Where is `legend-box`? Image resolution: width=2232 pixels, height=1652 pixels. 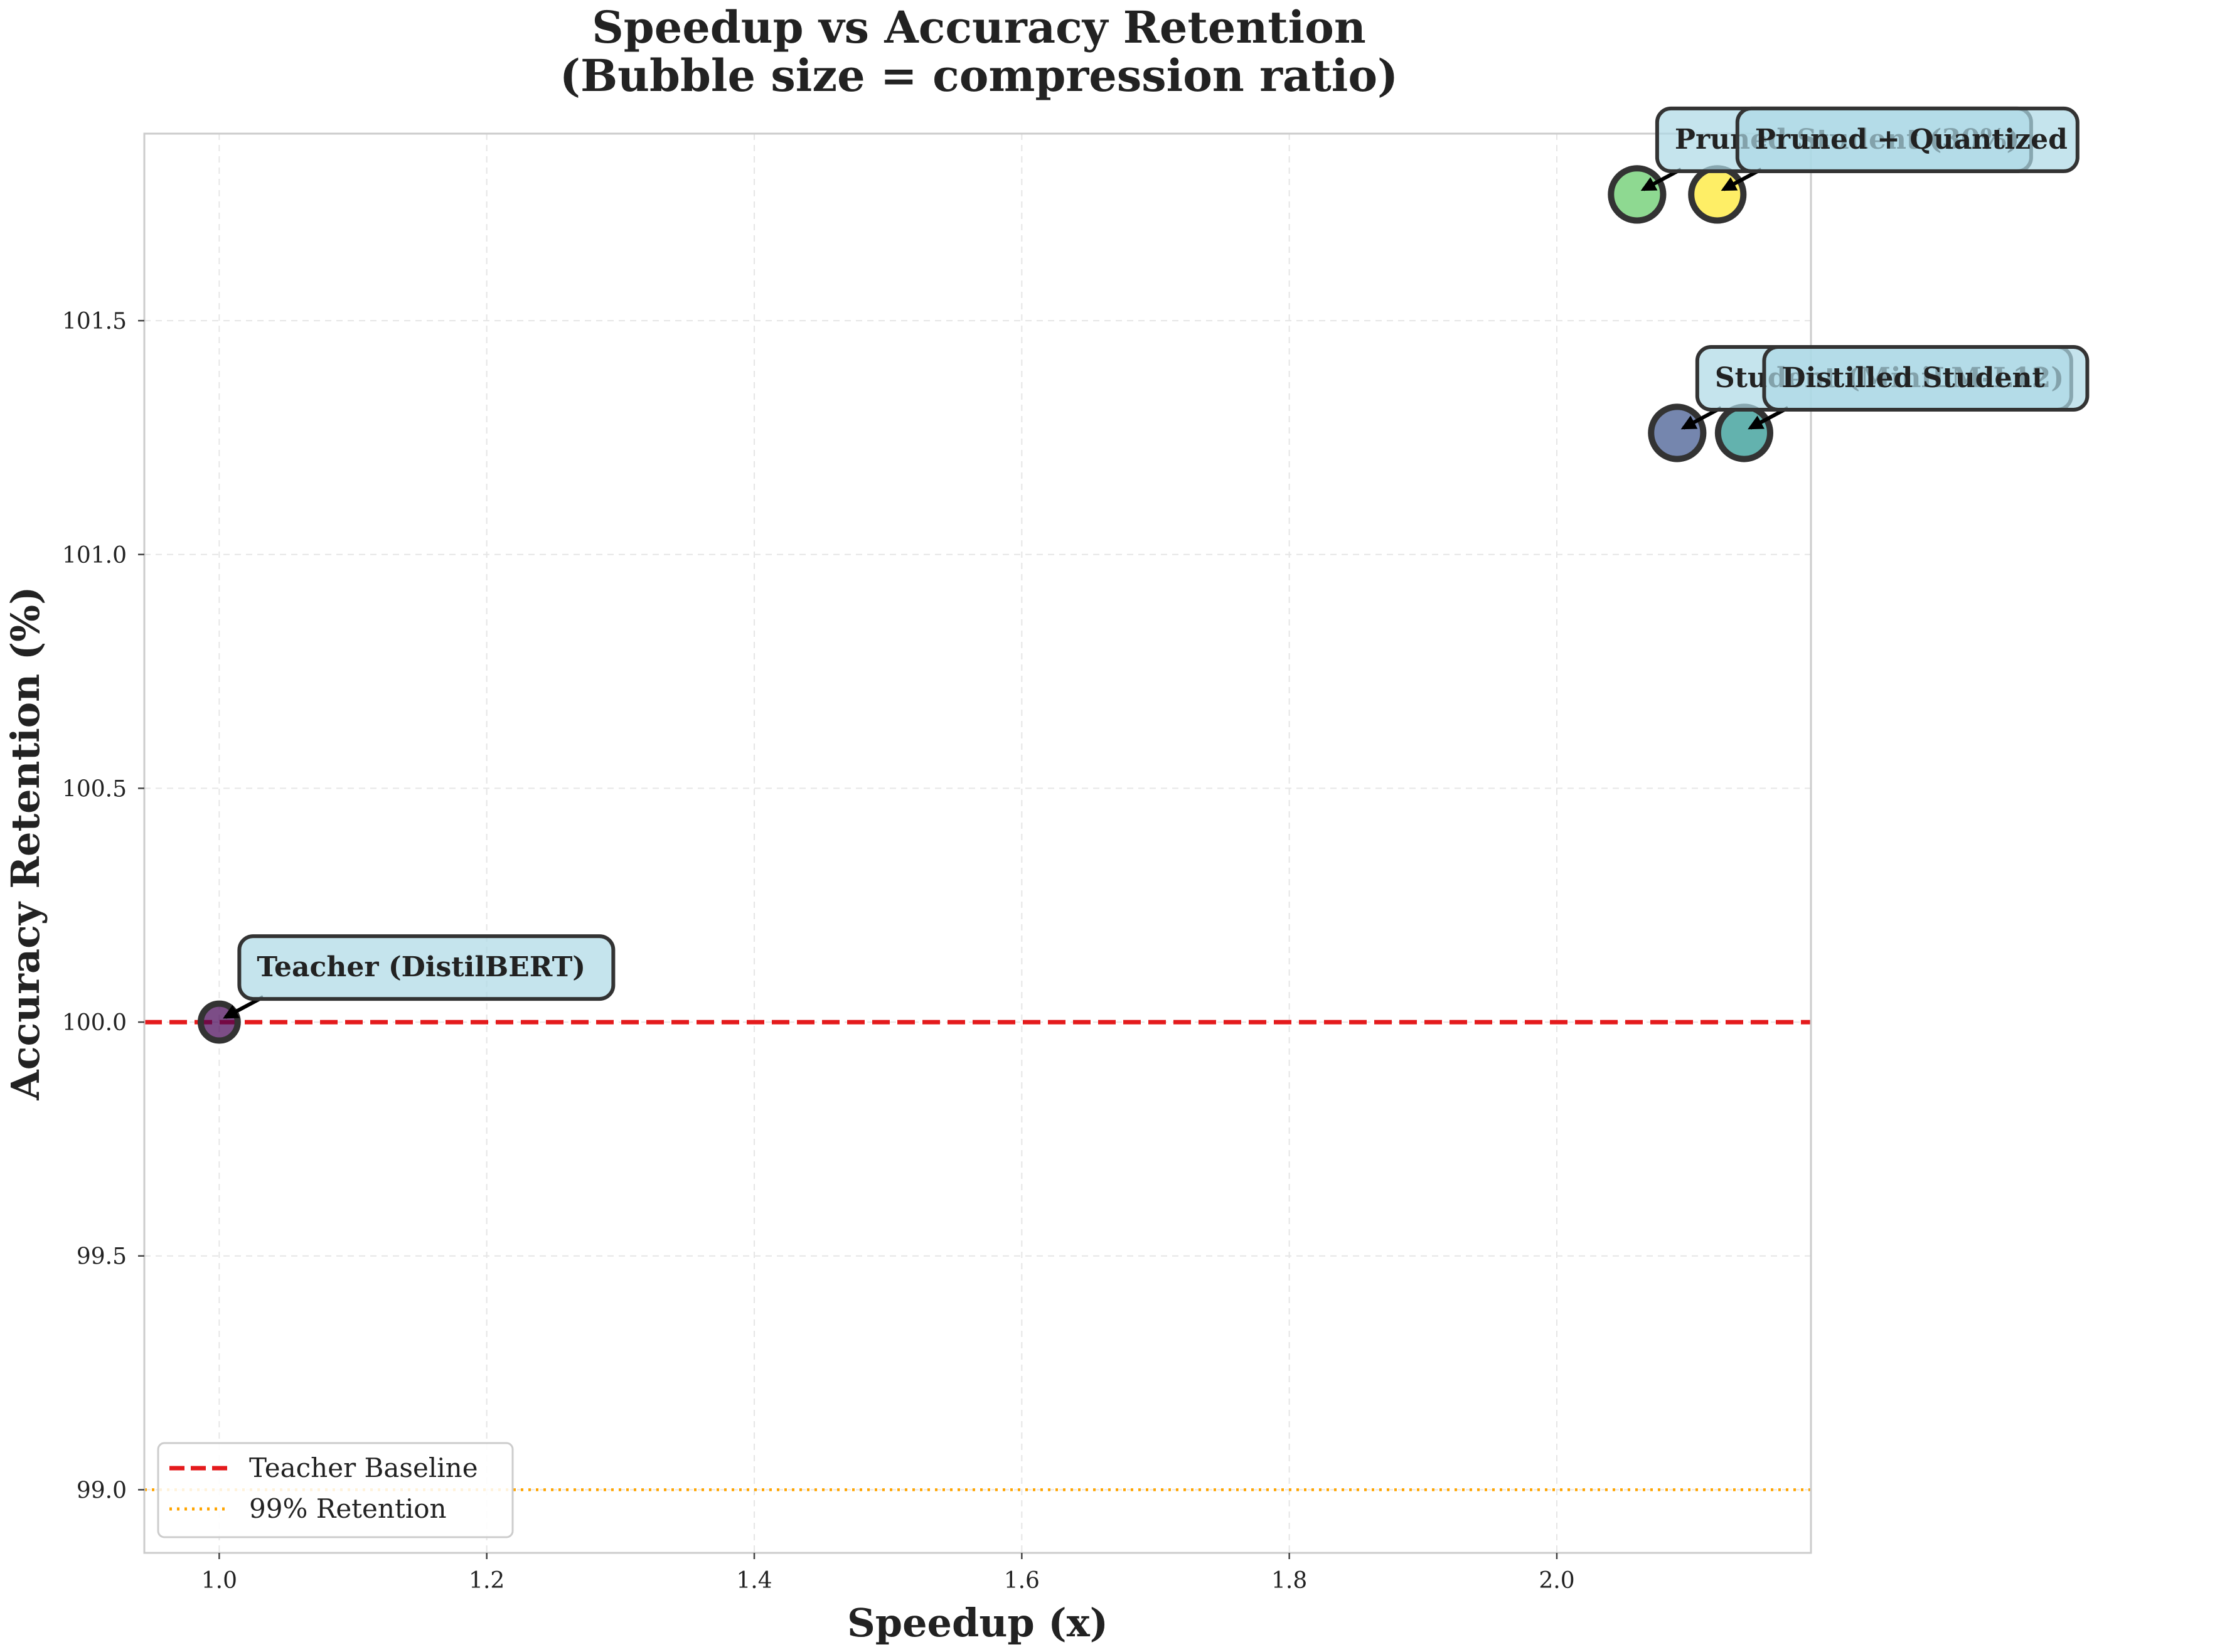 legend-box is located at coordinates (335, 1490).